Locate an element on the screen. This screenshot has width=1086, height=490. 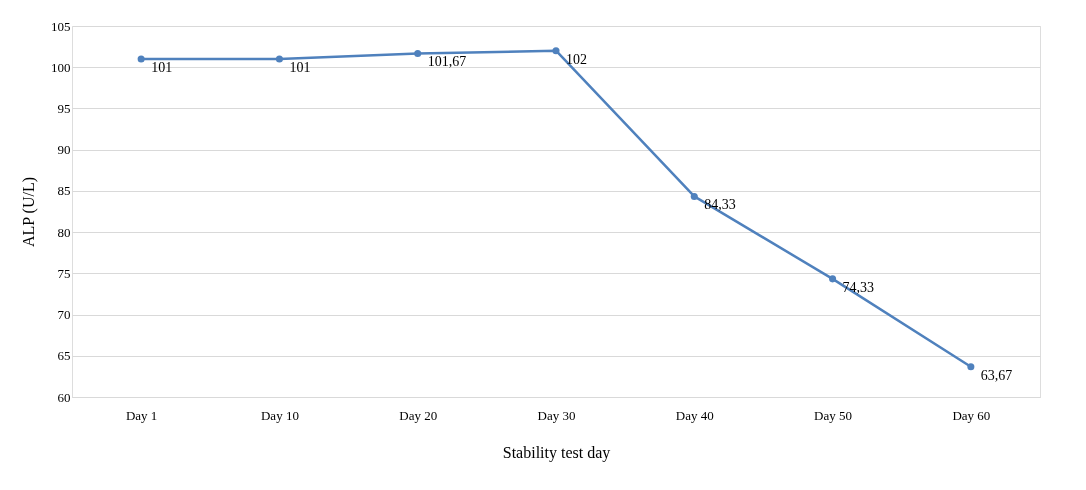
y-tick-label: 75 is located at coordinates (64, 273).